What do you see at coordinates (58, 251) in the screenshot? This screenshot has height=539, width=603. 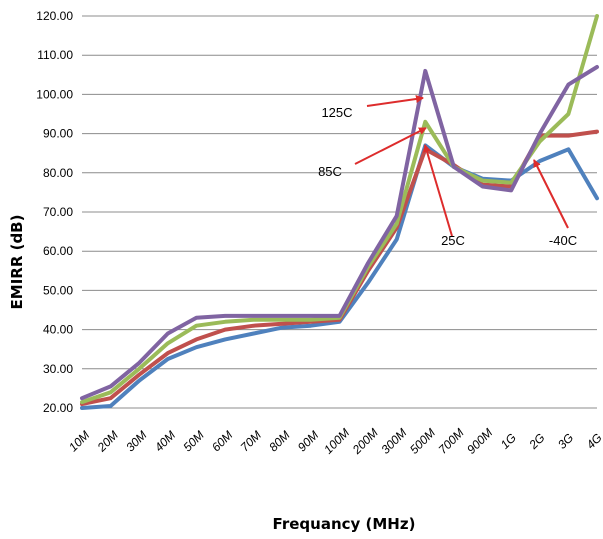 I see `y-tick-label: 60.00` at bounding box center [58, 251].